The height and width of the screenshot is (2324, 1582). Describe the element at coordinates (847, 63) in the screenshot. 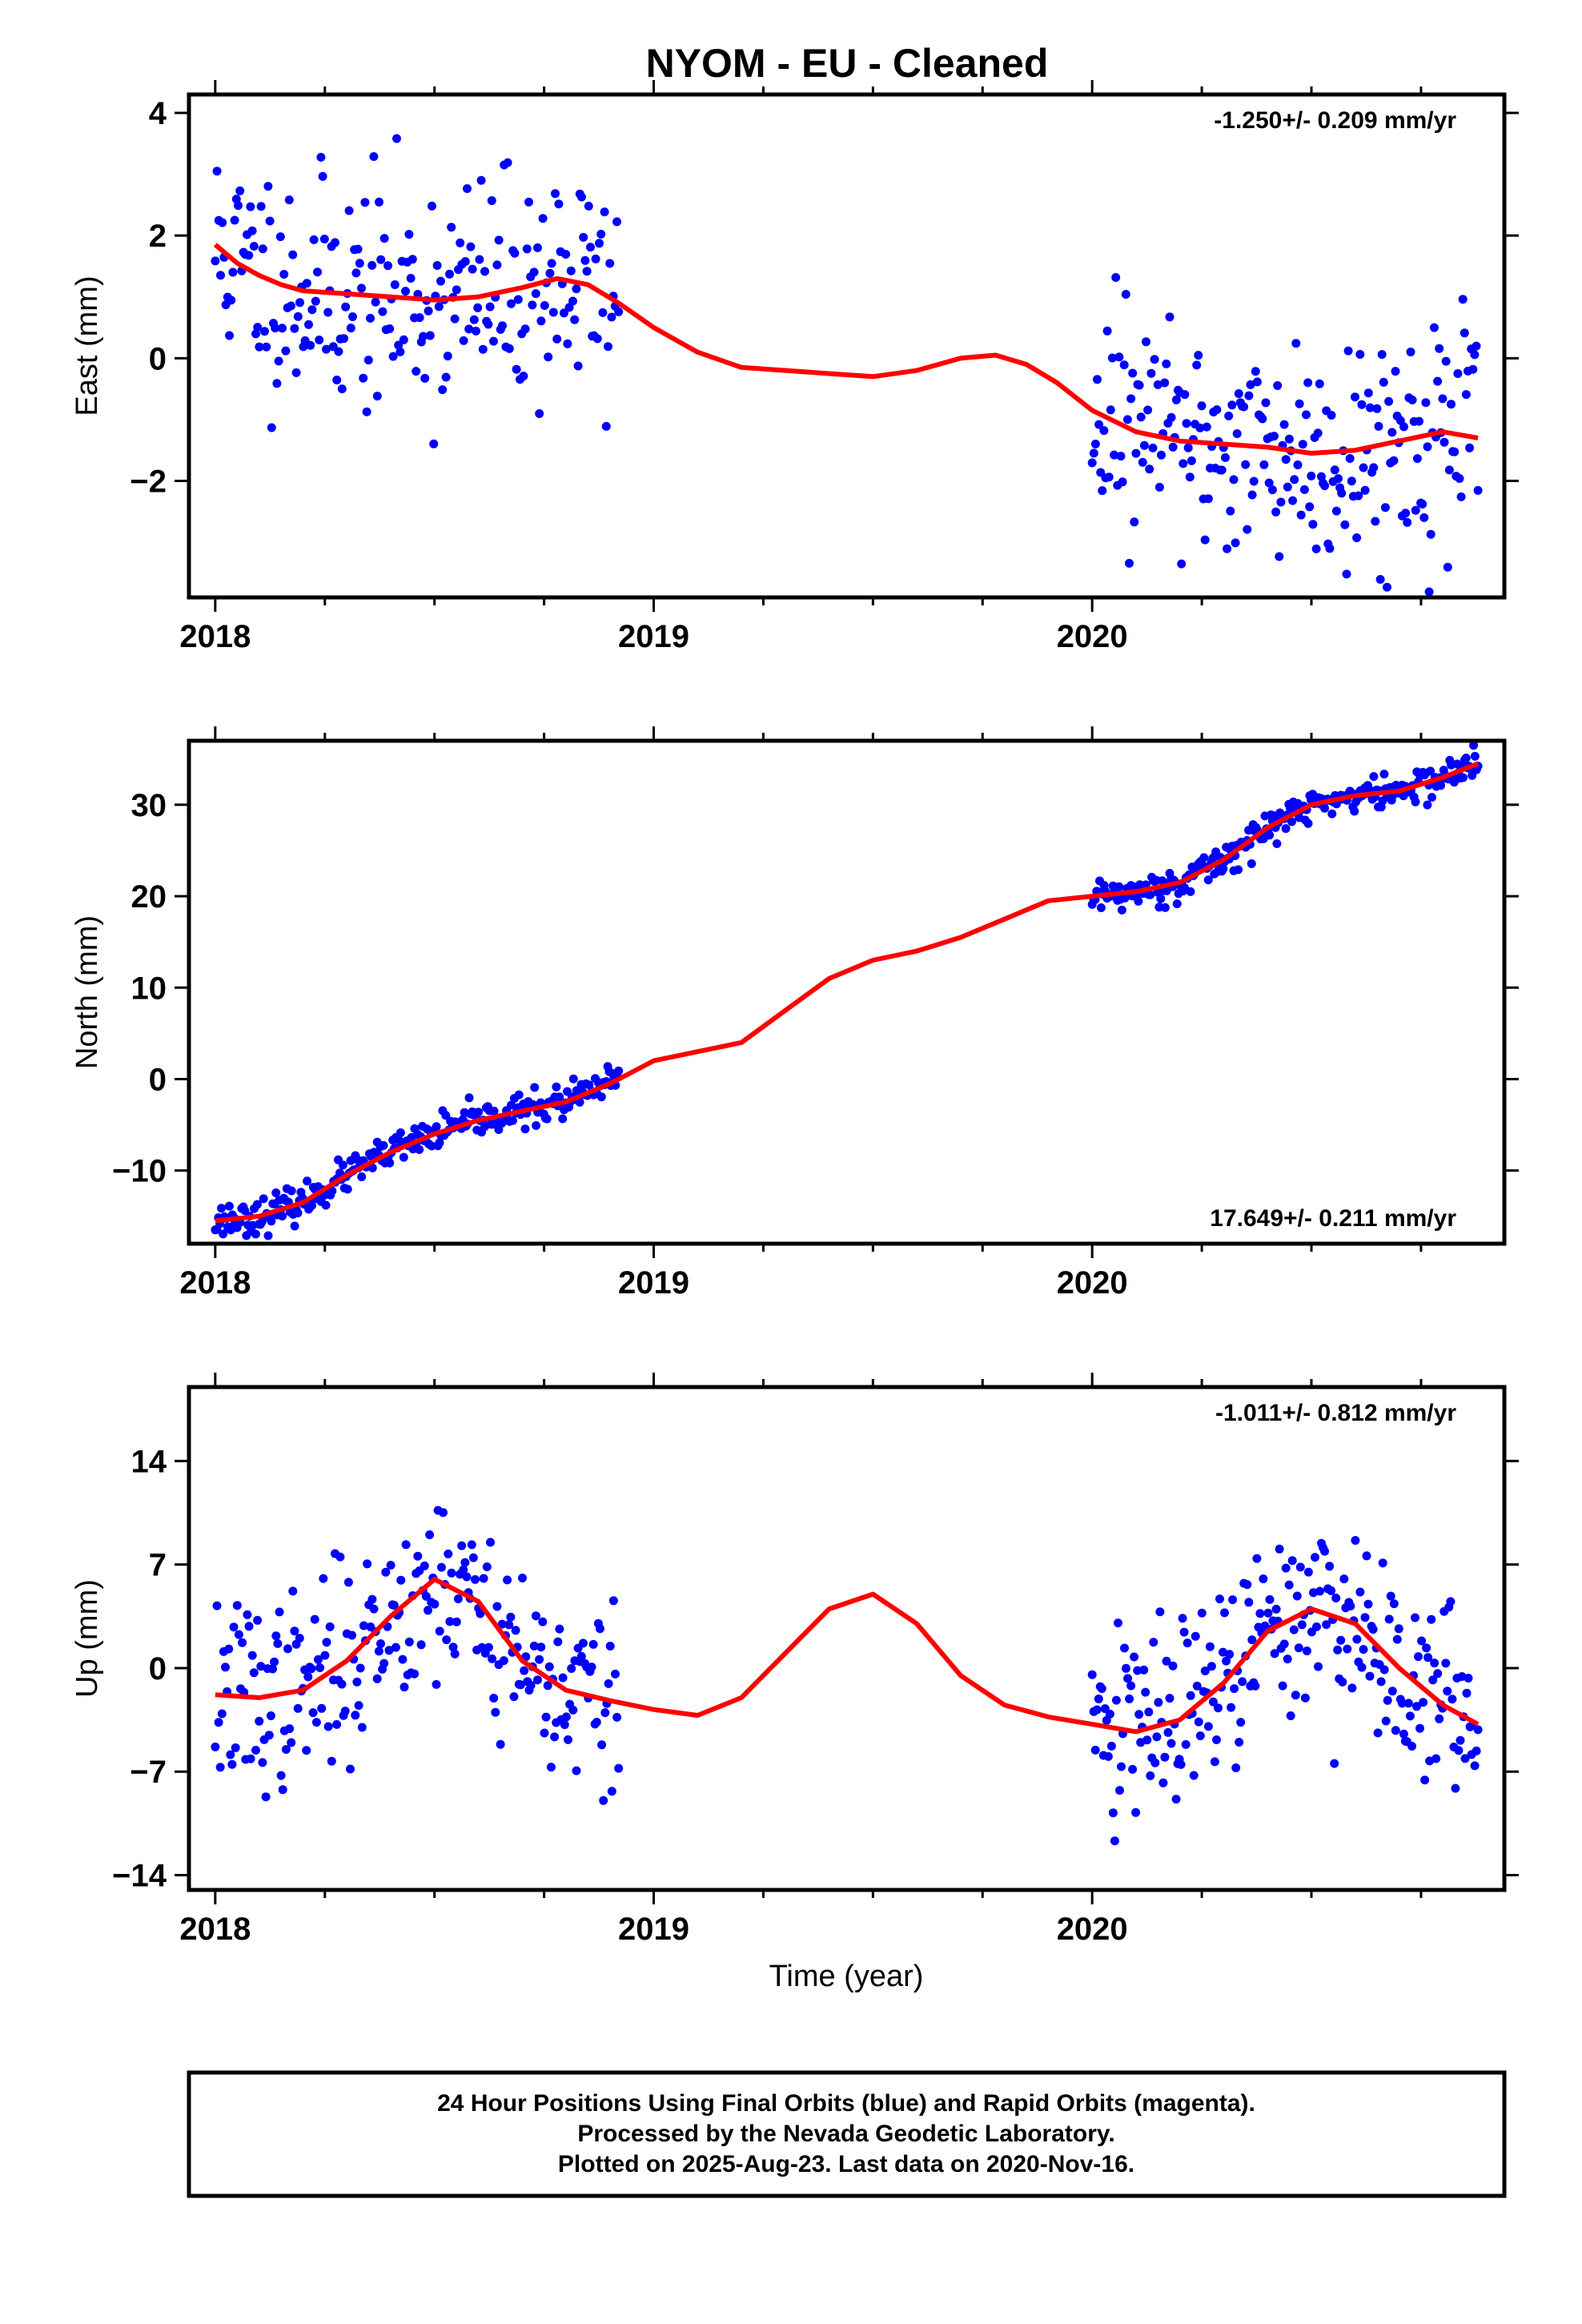

I see `figure-title: NYOM - EU - Cleaned` at that location.